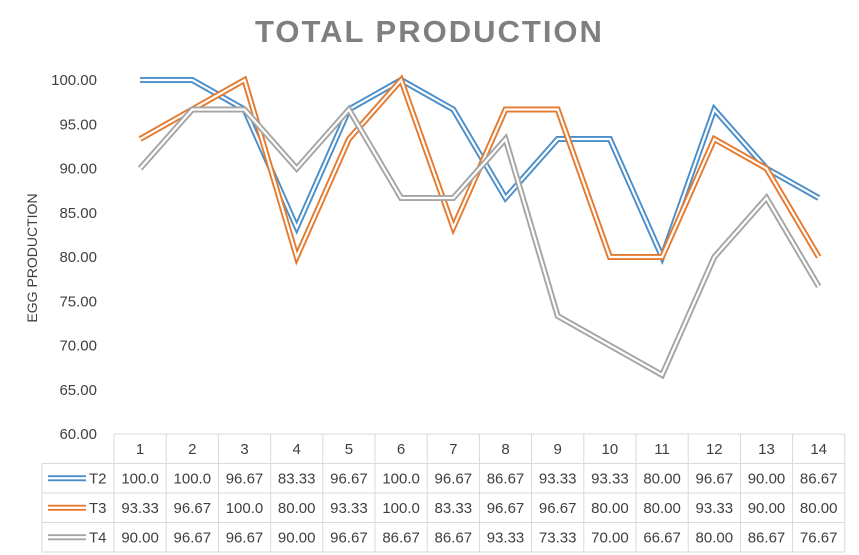 The height and width of the screenshot is (555, 859). Describe the element at coordinates (297, 449) in the screenshot. I see `x-tick-label: 4` at that location.